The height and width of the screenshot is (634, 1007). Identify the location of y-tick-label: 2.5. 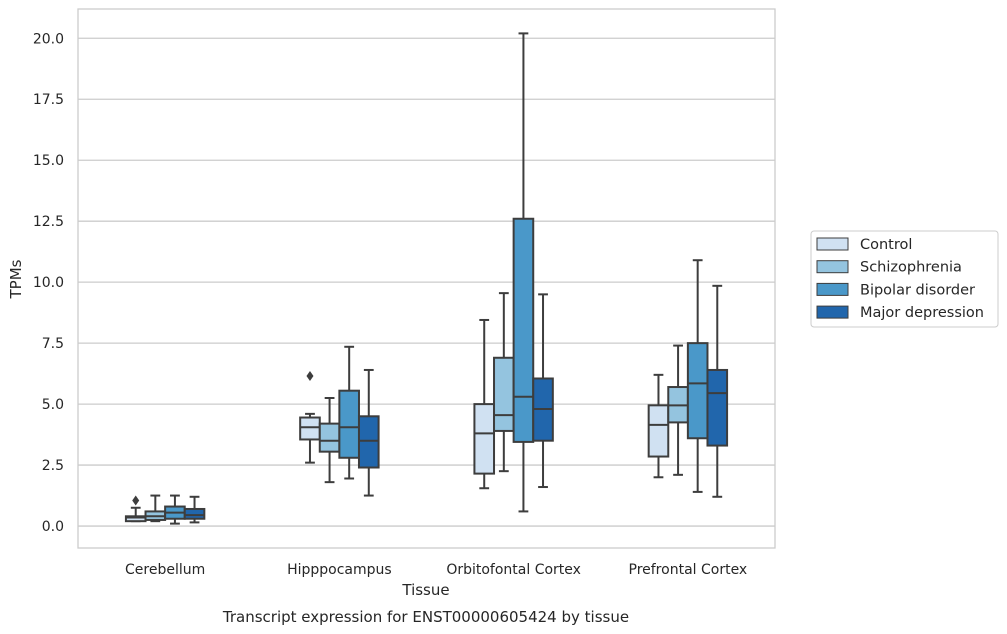
(53, 466).